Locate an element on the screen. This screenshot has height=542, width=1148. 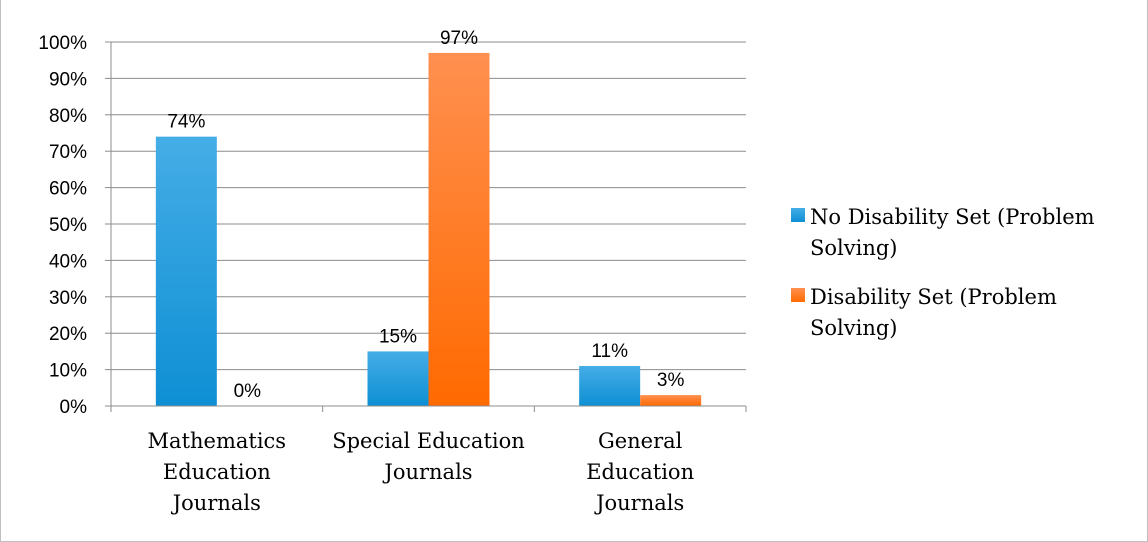
y-tick-label: 20% is located at coordinates (68, 334).